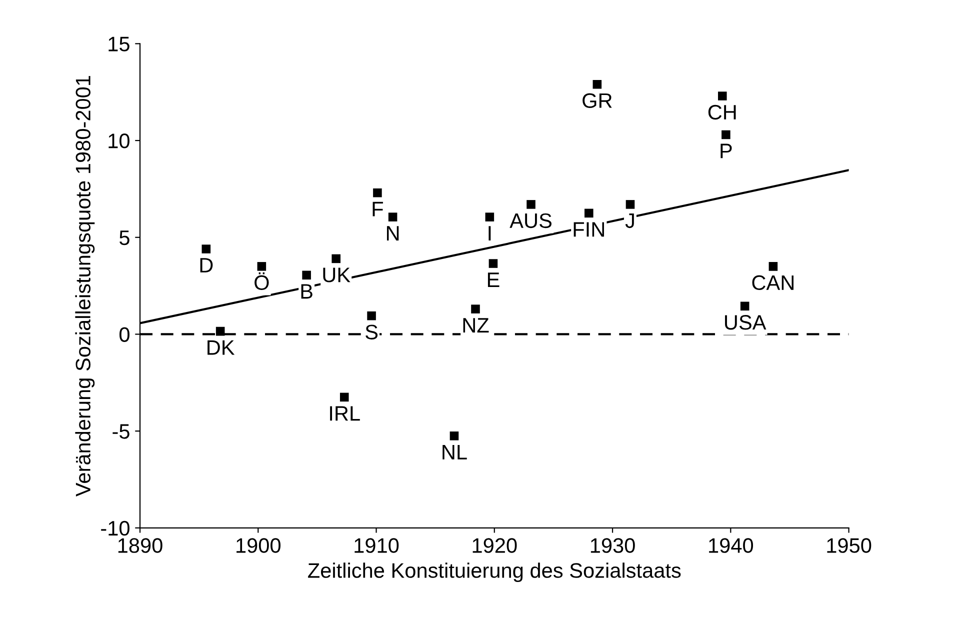 The height and width of the screenshot is (624, 979). Describe the element at coordinates (454, 452) in the screenshot. I see `annotation: NL` at that location.